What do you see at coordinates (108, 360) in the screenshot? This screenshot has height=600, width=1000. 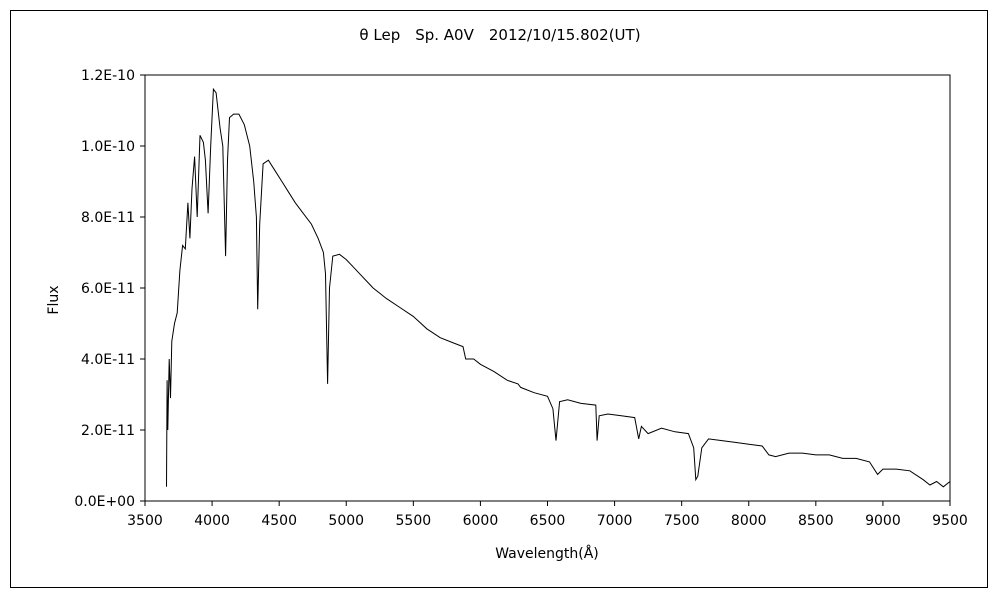 I see `y-tick-label: 4.0E-11` at bounding box center [108, 360].